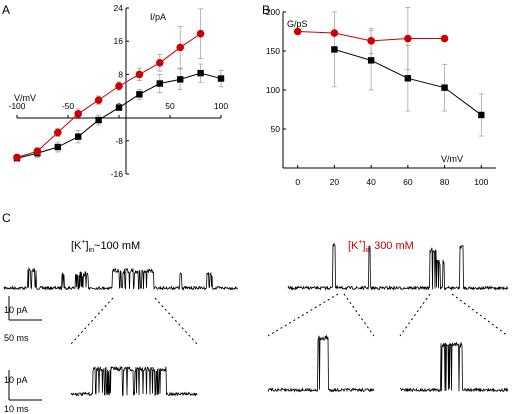  I want to click on conductance-x-axis-label: V/mV, so click(452, 159).